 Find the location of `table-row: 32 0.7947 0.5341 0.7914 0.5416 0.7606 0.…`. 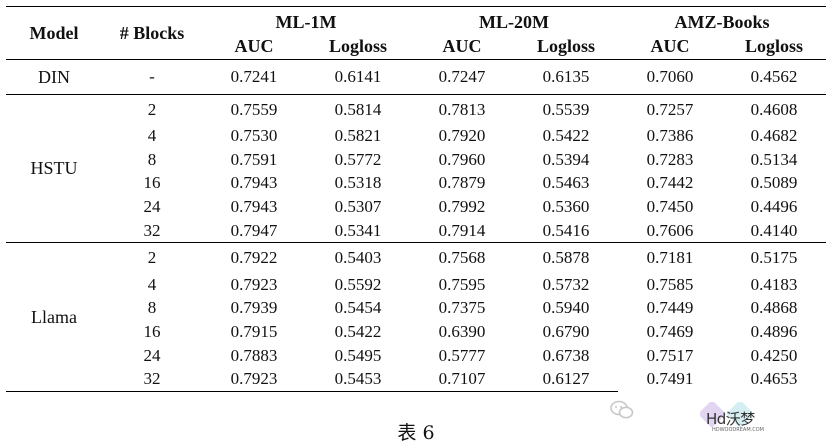

table-row: 32 0.7947 0.5341 0.7914 0.5416 0.7606 0.… is located at coordinates (416, 231).